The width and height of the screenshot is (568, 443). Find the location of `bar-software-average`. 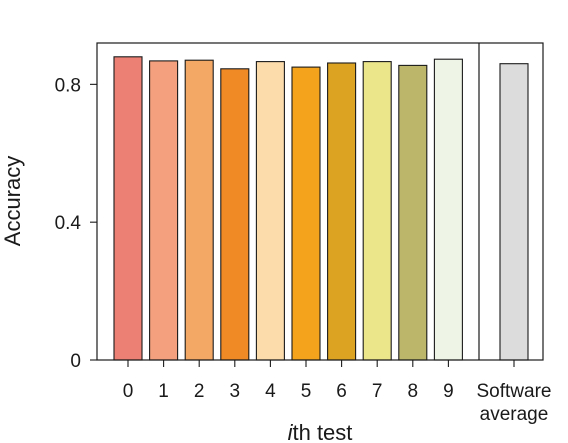

bar-software-average is located at coordinates (514, 212).